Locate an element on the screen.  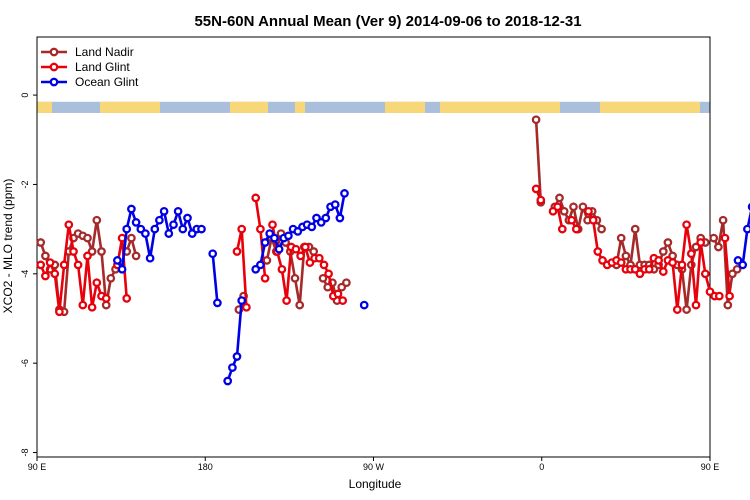
land-glint-line is located at coordinates (307, 263).